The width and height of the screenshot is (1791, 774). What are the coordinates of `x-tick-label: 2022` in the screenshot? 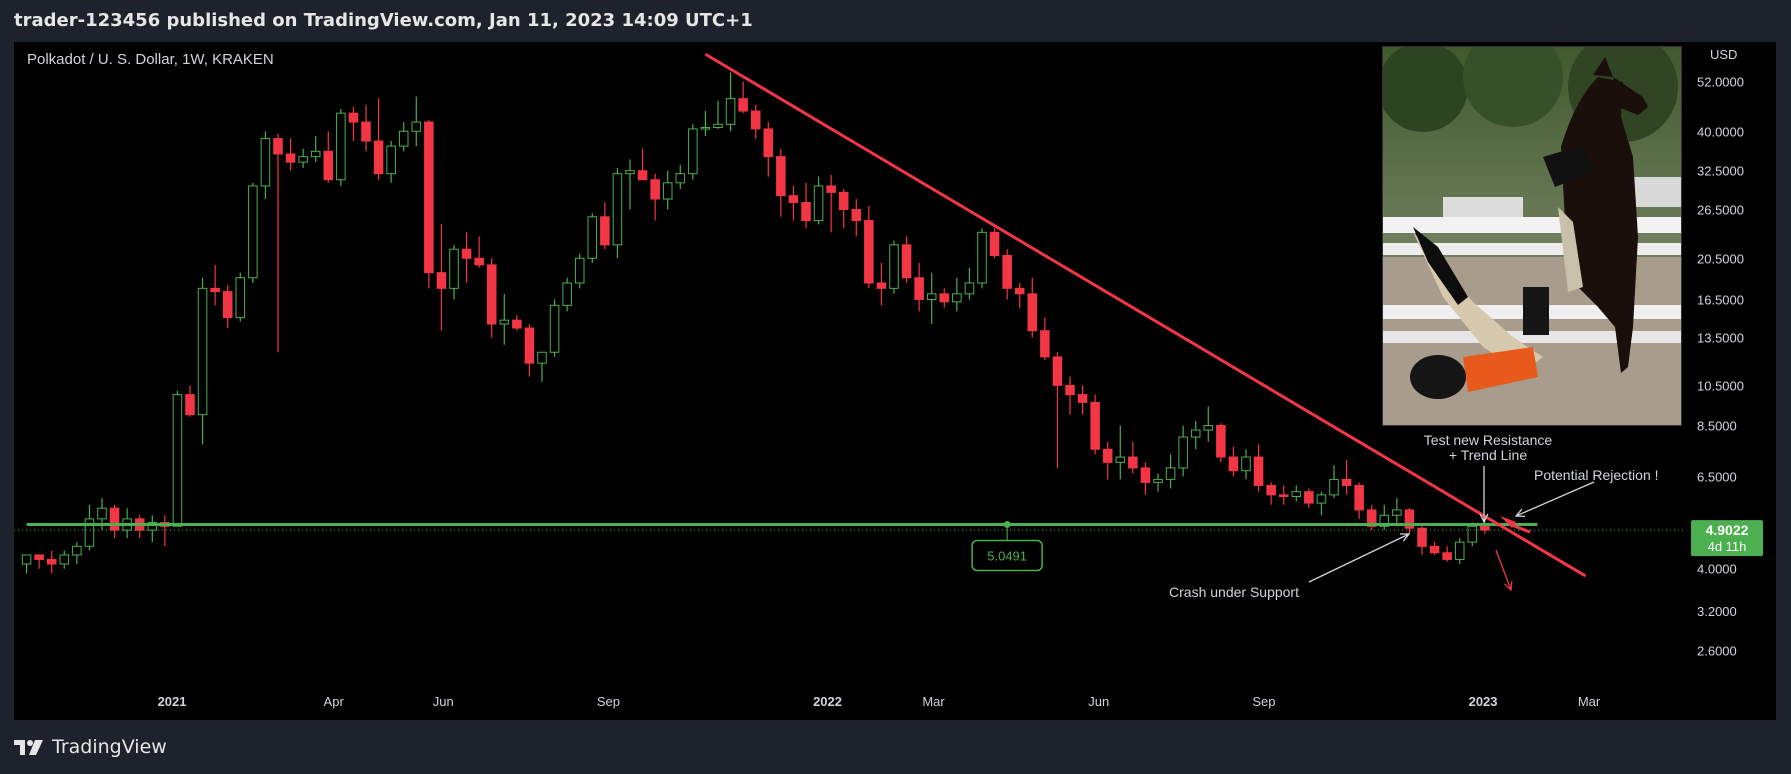 It's located at (827, 701).